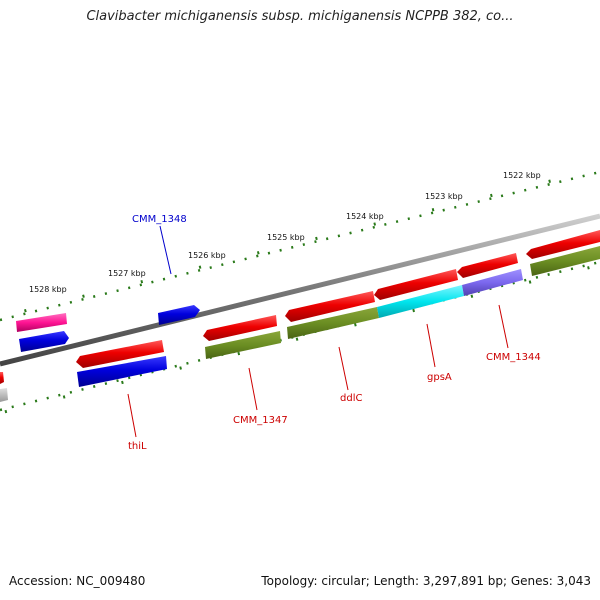 Image resolution: width=600 pixels, height=600 pixels. Describe the element at coordinates (253, 389) in the screenshot. I see `leader-cmm1347` at that location.